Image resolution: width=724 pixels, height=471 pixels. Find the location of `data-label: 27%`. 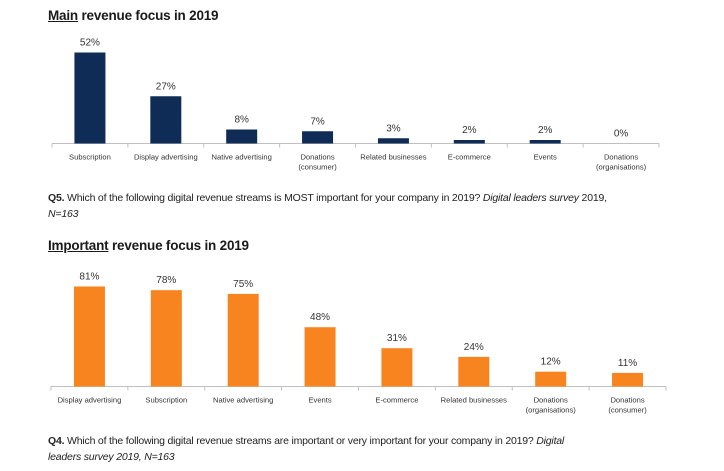

data-label: 27% is located at coordinates (166, 86).